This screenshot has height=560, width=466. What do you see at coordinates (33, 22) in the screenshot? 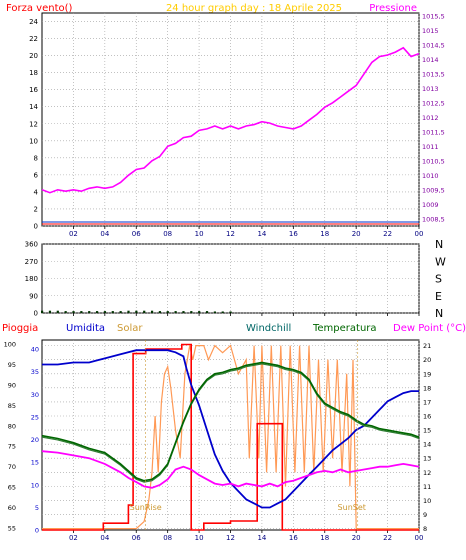
I see `wind-y-tick-label: 24` at bounding box center [33, 22].